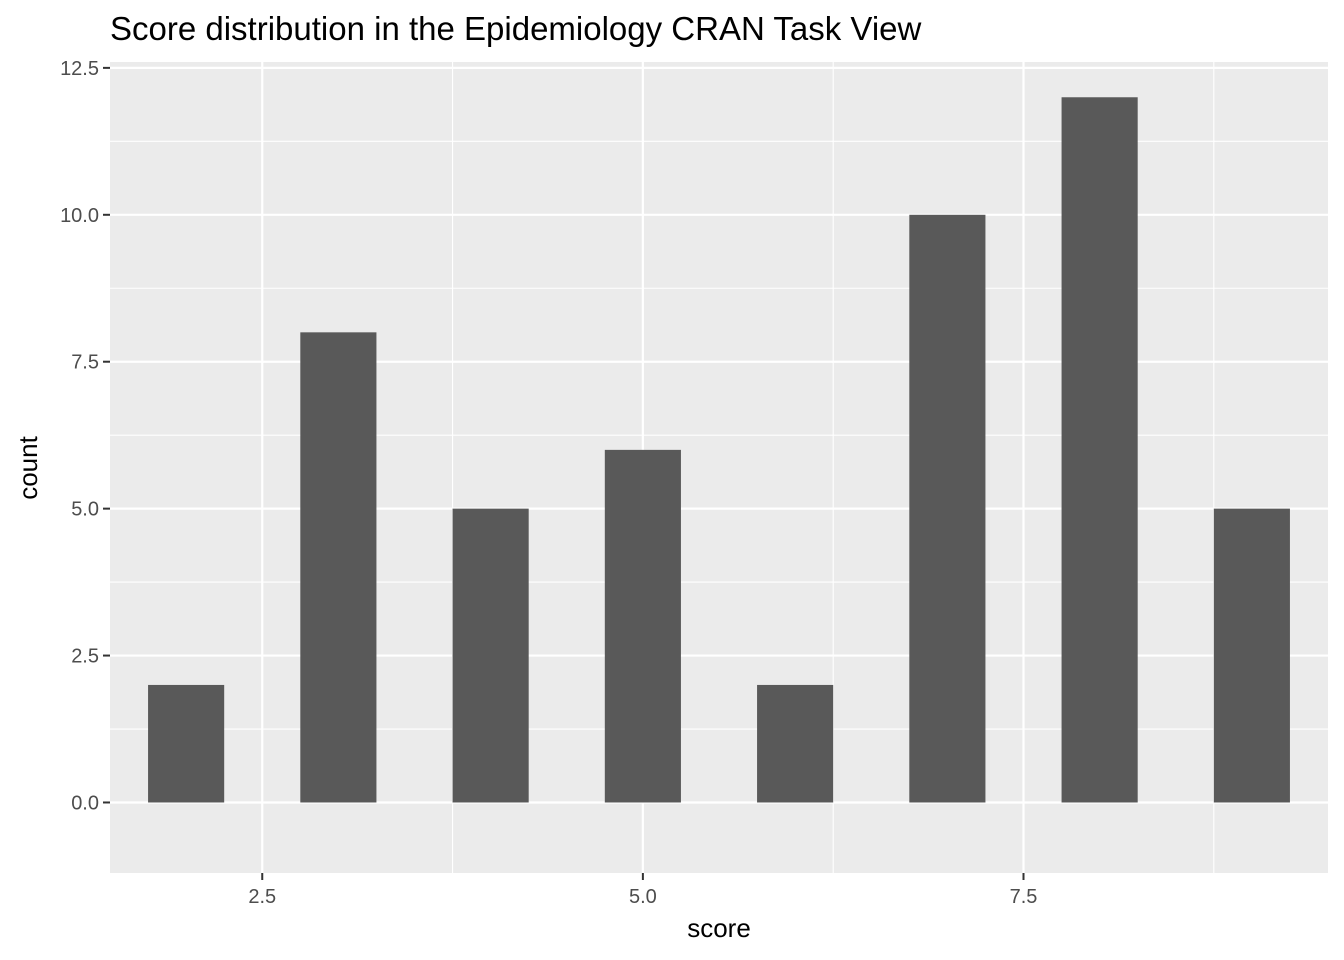 Image resolution: width=1344 pixels, height=960 pixels. What do you see at coordinates (719, 928) in the screenshot?
I see `x-axis-title: score` at bounding box center [719, 928].